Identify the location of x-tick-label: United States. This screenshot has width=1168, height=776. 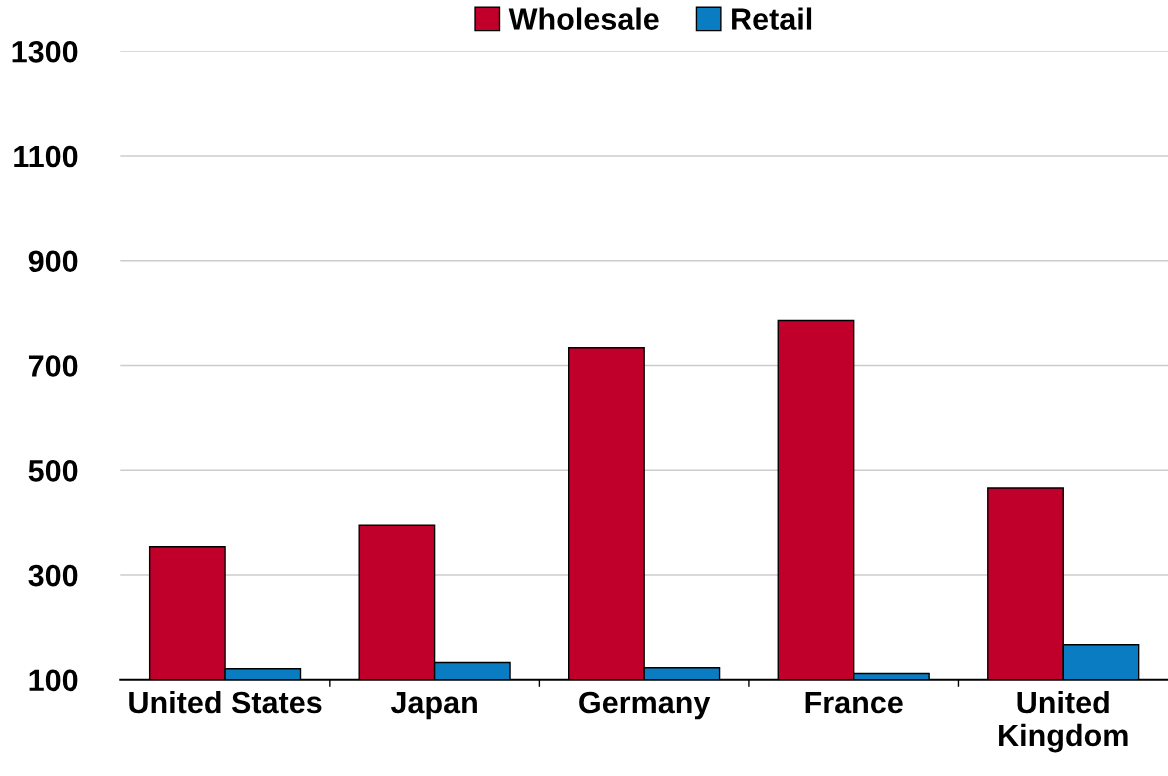
(225, 702).